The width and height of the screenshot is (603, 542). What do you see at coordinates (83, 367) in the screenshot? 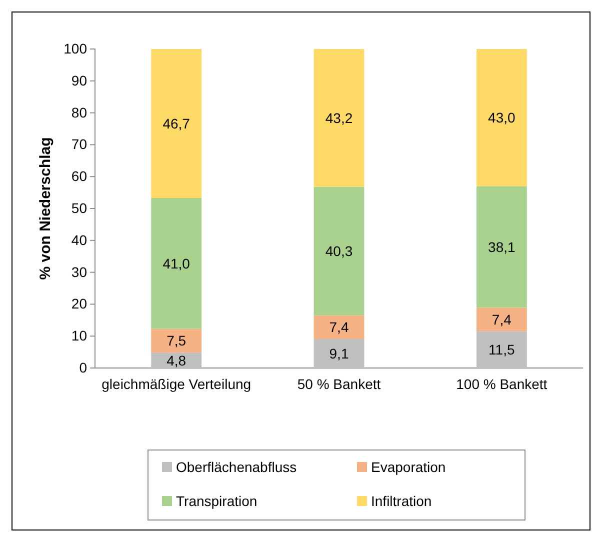
I see `y-tick-label: 0` at bounding box center [83, 367].